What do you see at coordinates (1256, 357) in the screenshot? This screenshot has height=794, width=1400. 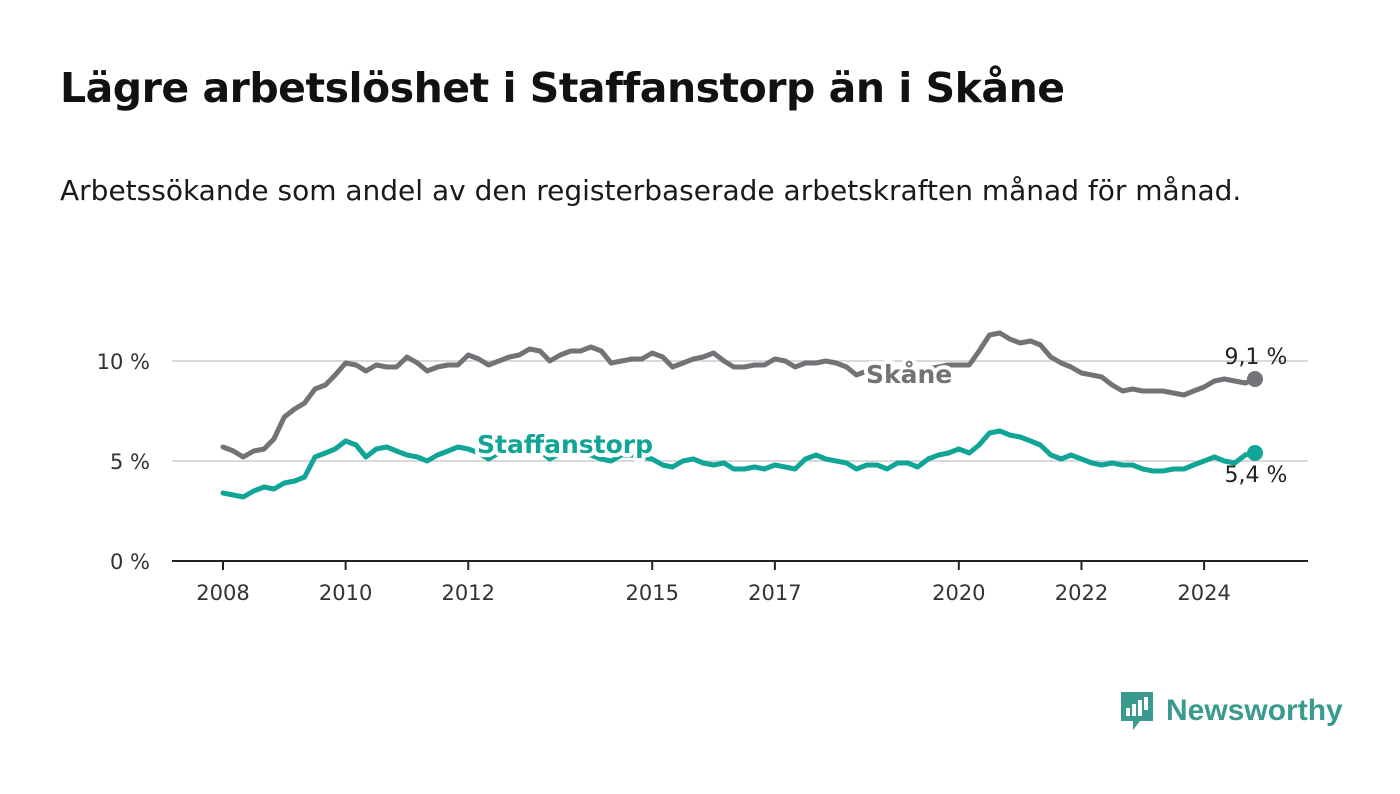 I see `skane-end-label: 9,1 %` at bounding box center [1256, 357].